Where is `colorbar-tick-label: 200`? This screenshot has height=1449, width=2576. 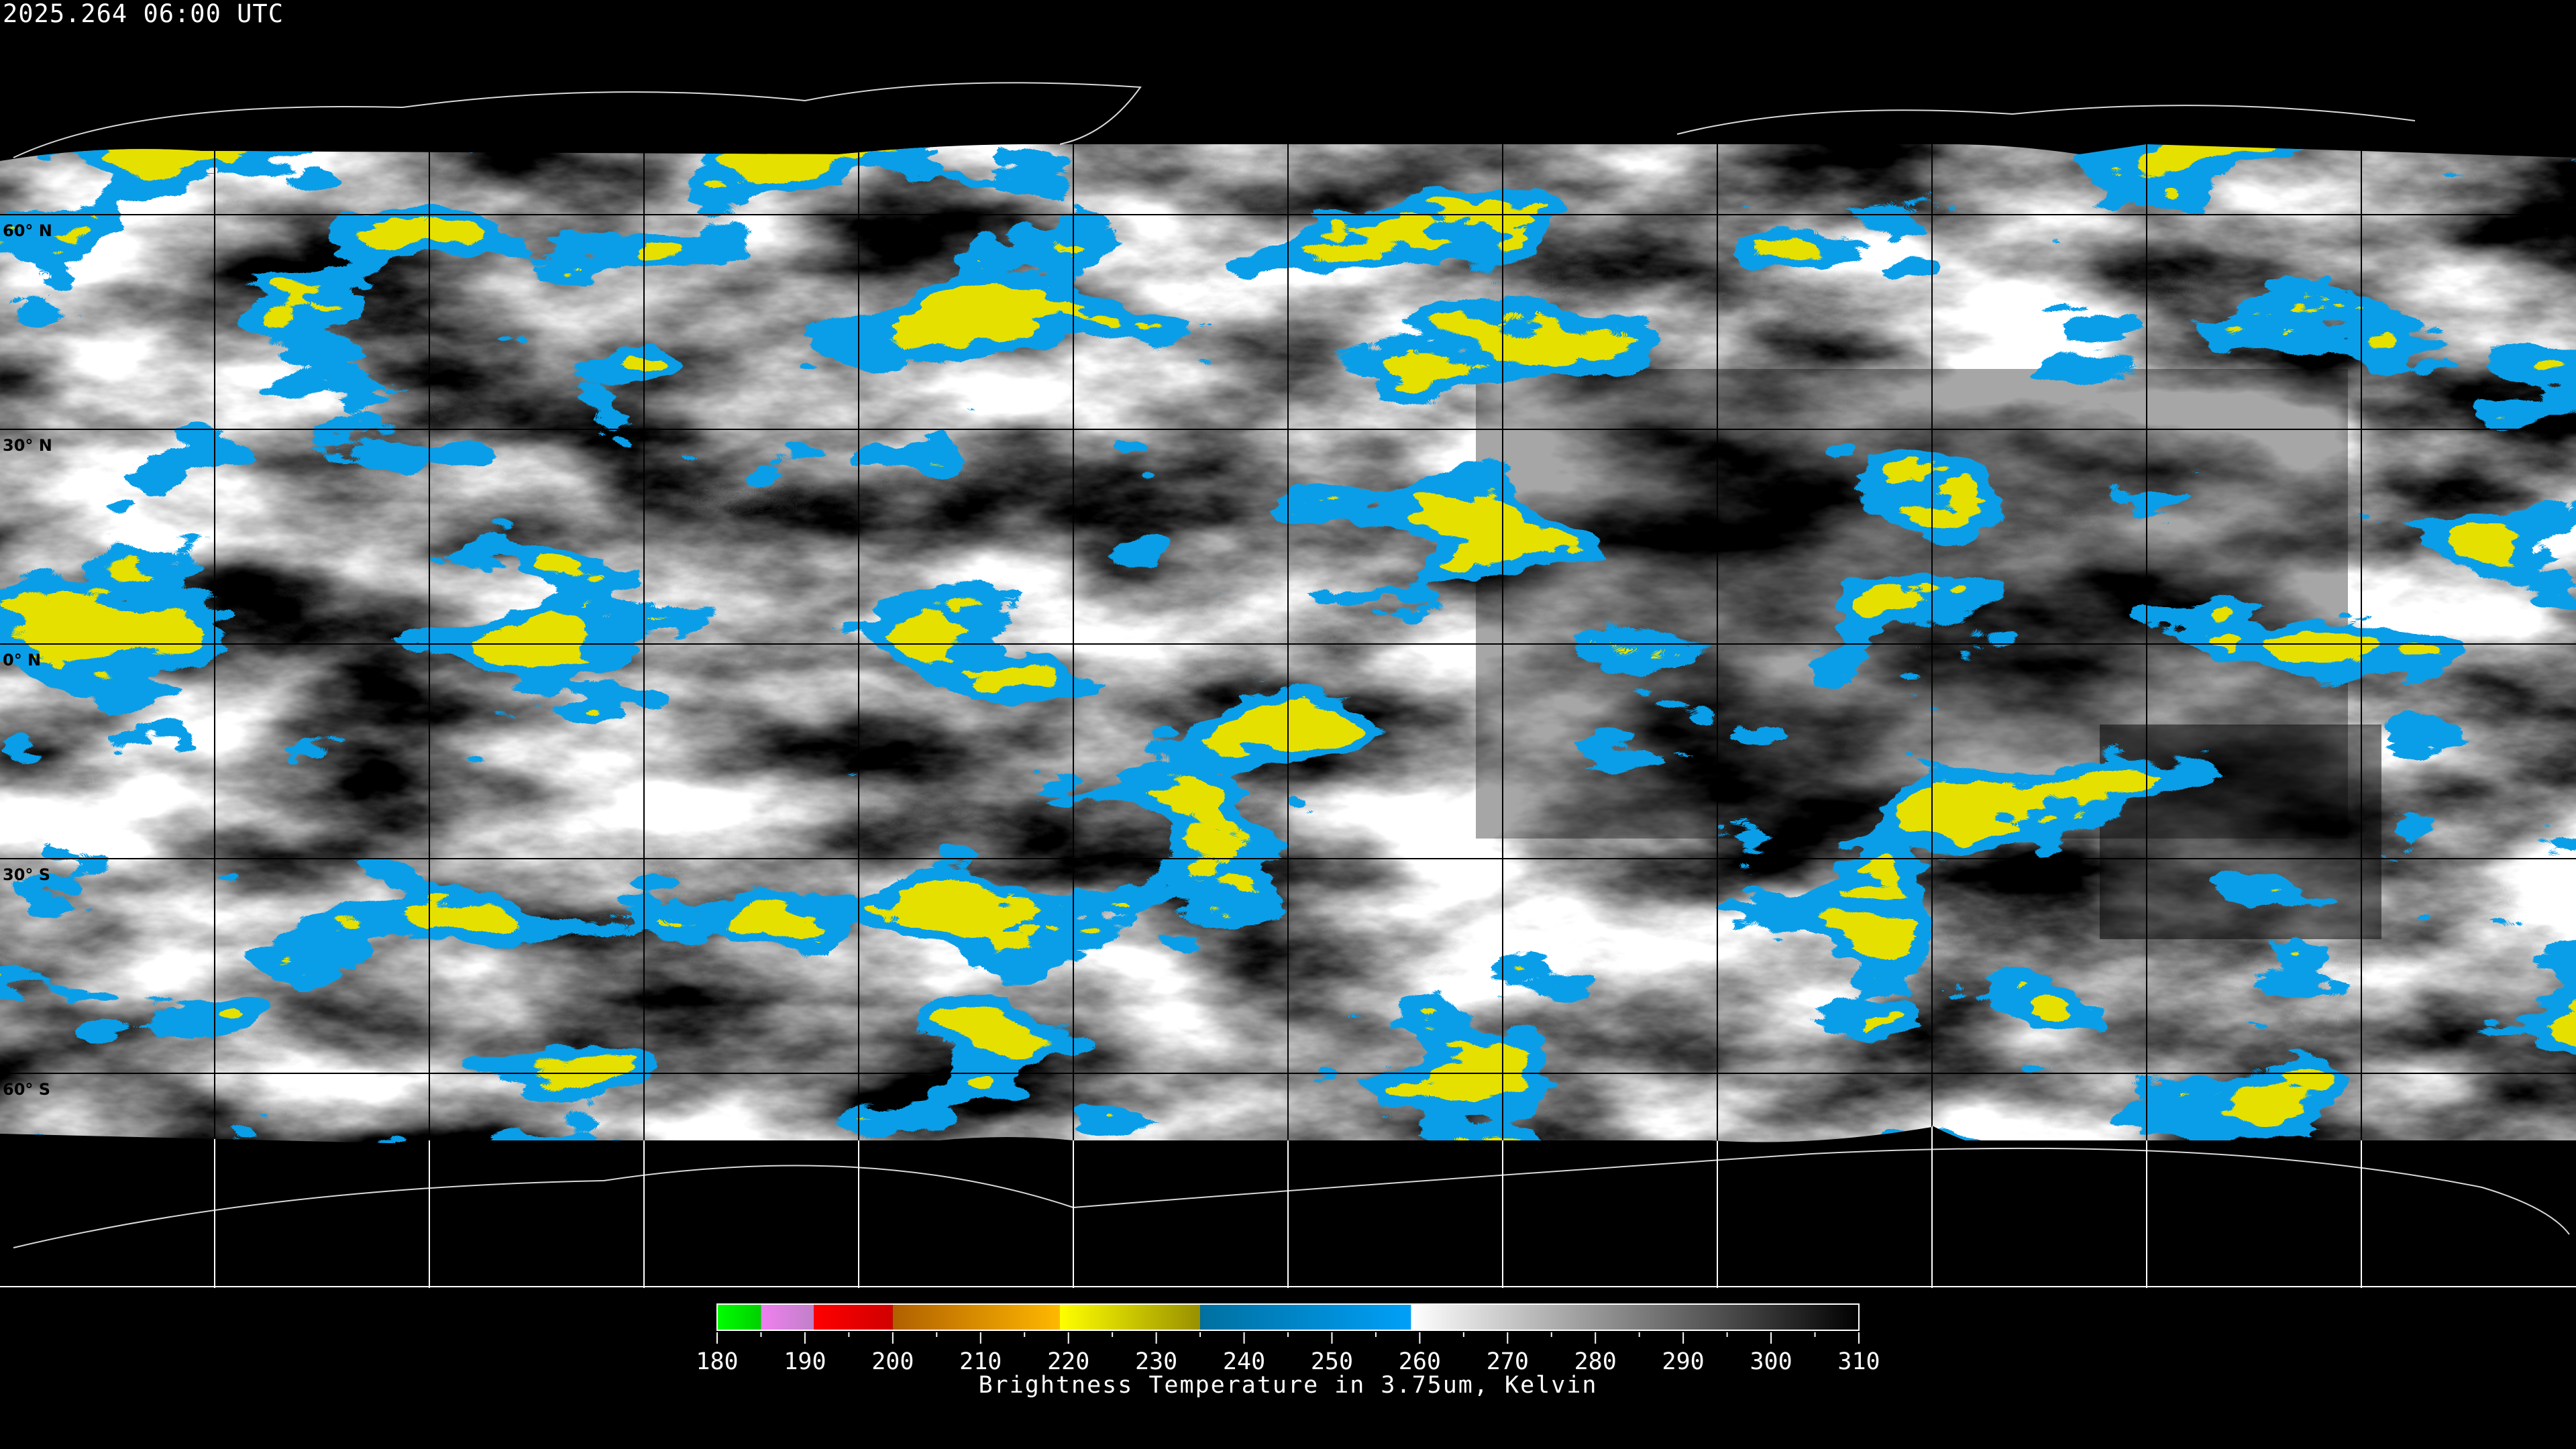 colorbar-tick-label: 200 is located at coordinates (892, 1361).